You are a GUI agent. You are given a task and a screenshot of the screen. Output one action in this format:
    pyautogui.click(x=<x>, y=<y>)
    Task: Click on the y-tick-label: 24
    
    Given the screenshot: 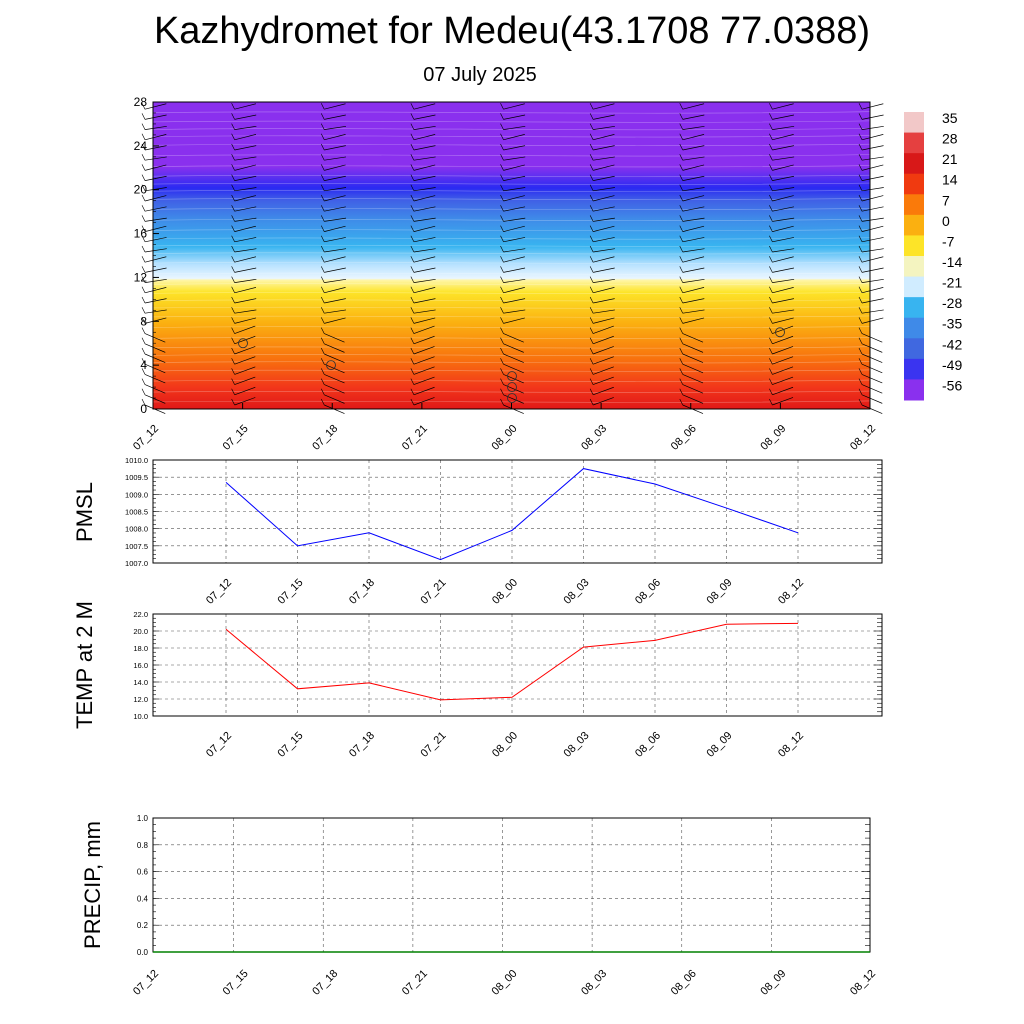 What is the action you would take?
    pyautogui.click(x=141, y=146)
    